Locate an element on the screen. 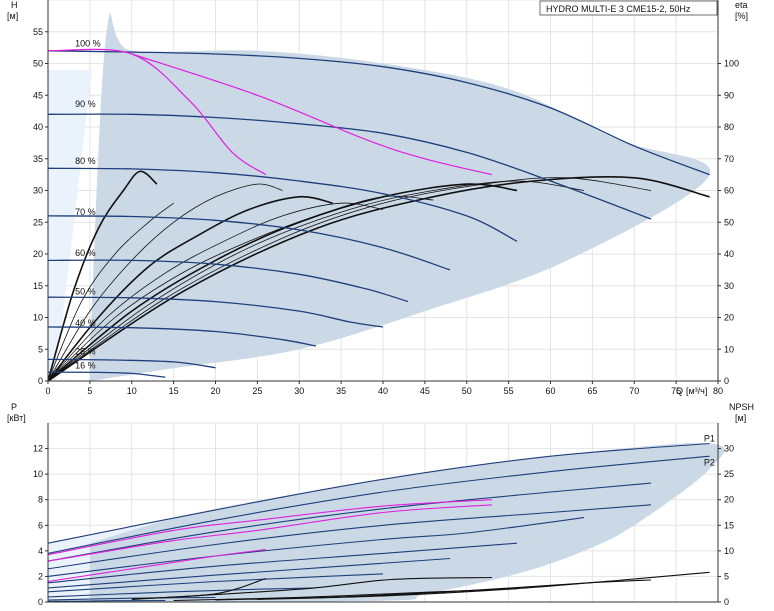  power-label: P2 is located at coordinates (709, 463).